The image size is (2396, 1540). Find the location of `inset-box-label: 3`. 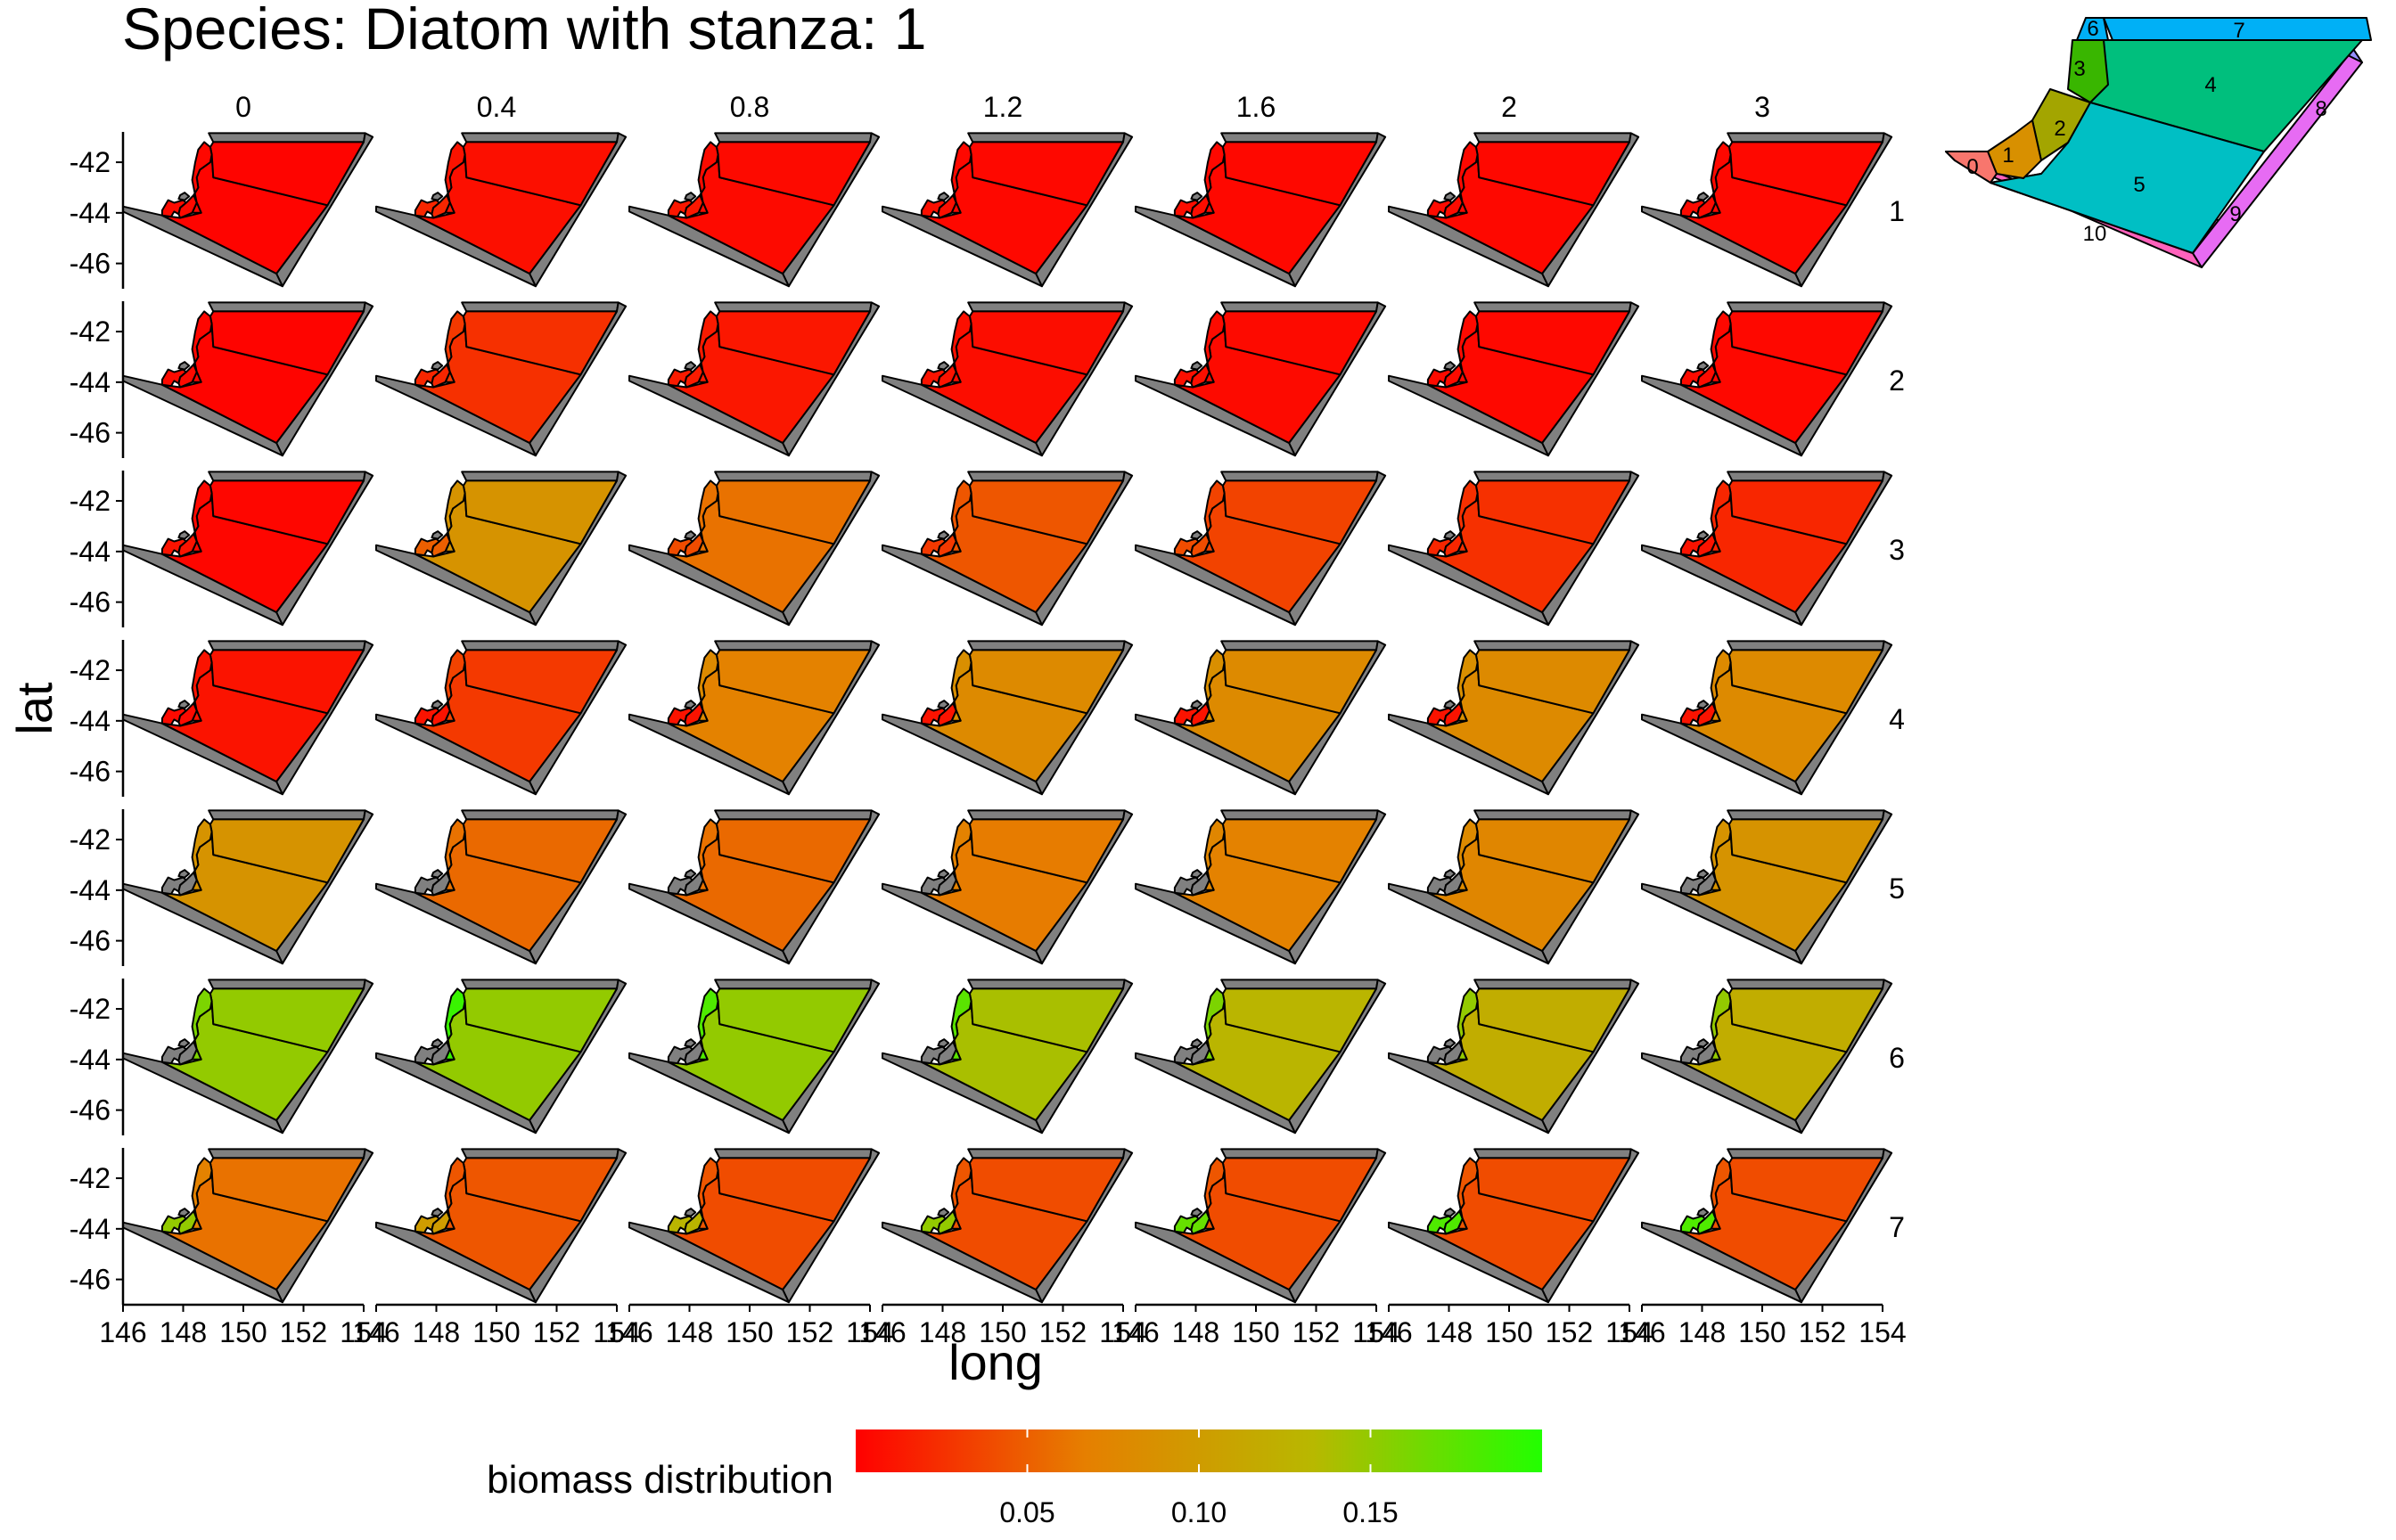

inset-box-label: 3 is located at coordinates (2079, 69).